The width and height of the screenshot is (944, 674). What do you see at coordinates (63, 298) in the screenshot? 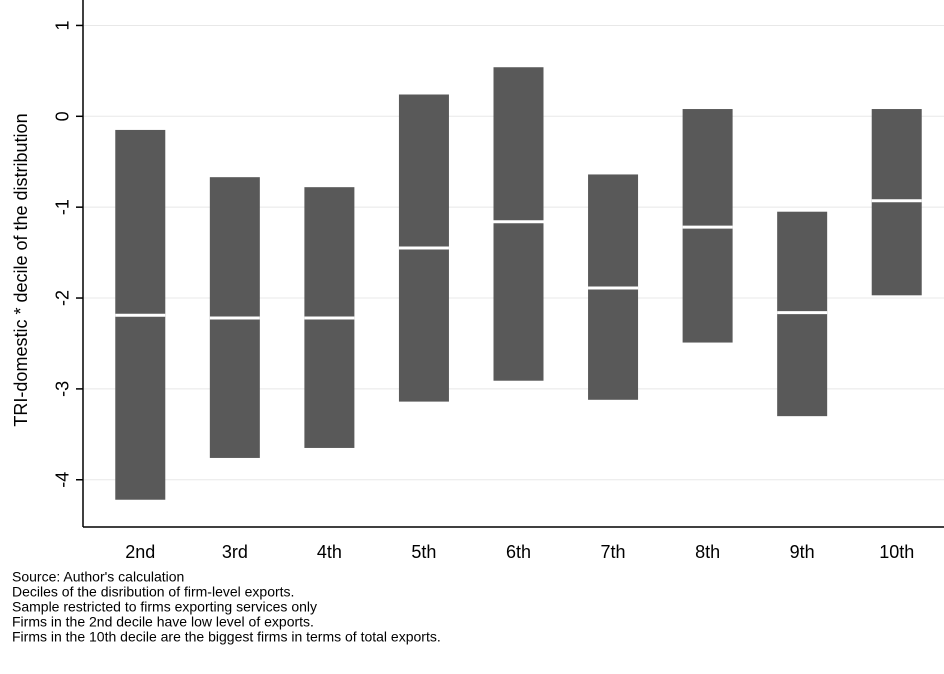
I see `y-tick-label: -2` at bounding box center [63, 298].